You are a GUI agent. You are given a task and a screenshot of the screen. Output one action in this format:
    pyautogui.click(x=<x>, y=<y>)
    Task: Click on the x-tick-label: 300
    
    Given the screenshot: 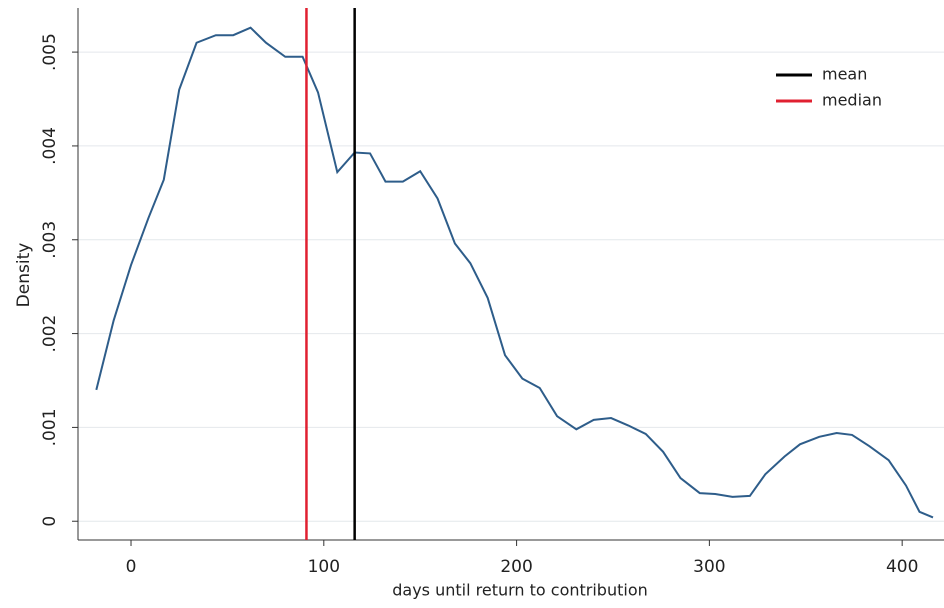 What is the action you would take?
    pyautogui.click(x=709, y=567)
    